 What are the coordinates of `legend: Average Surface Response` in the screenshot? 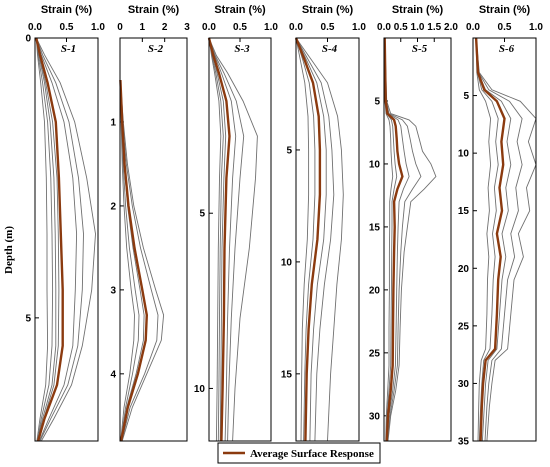 It's located at (299, 453).